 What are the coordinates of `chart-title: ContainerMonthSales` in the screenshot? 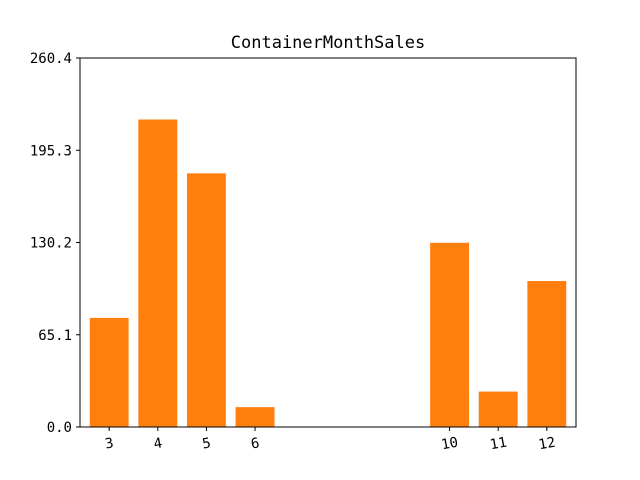 It's located at (328, 43).